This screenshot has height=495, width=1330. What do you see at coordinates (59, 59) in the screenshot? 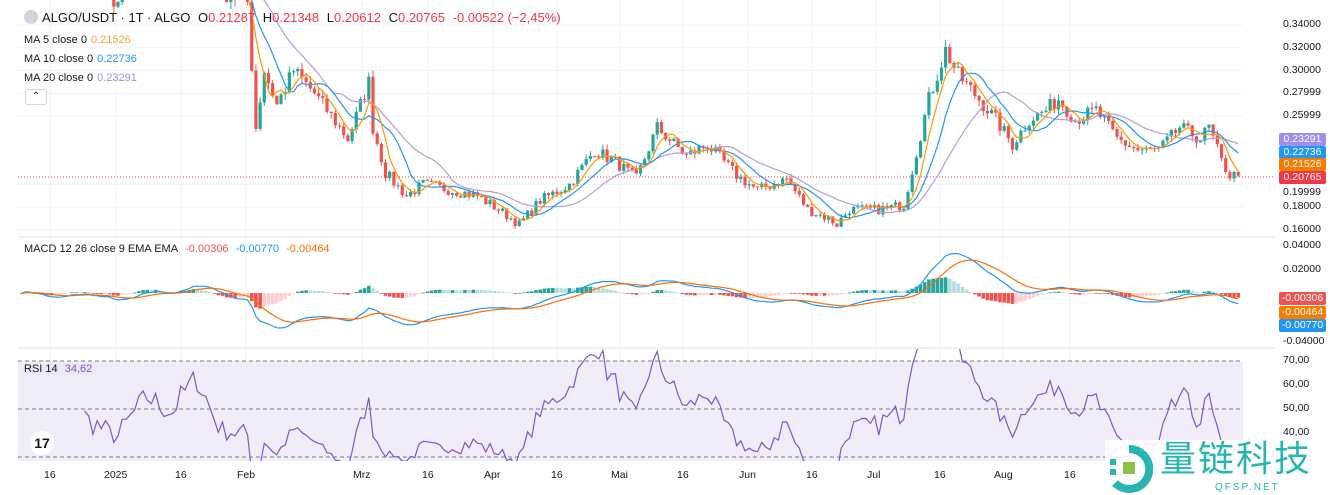
I see `ma10-label: MA 10 close 0` at bounding box center [59, 59].